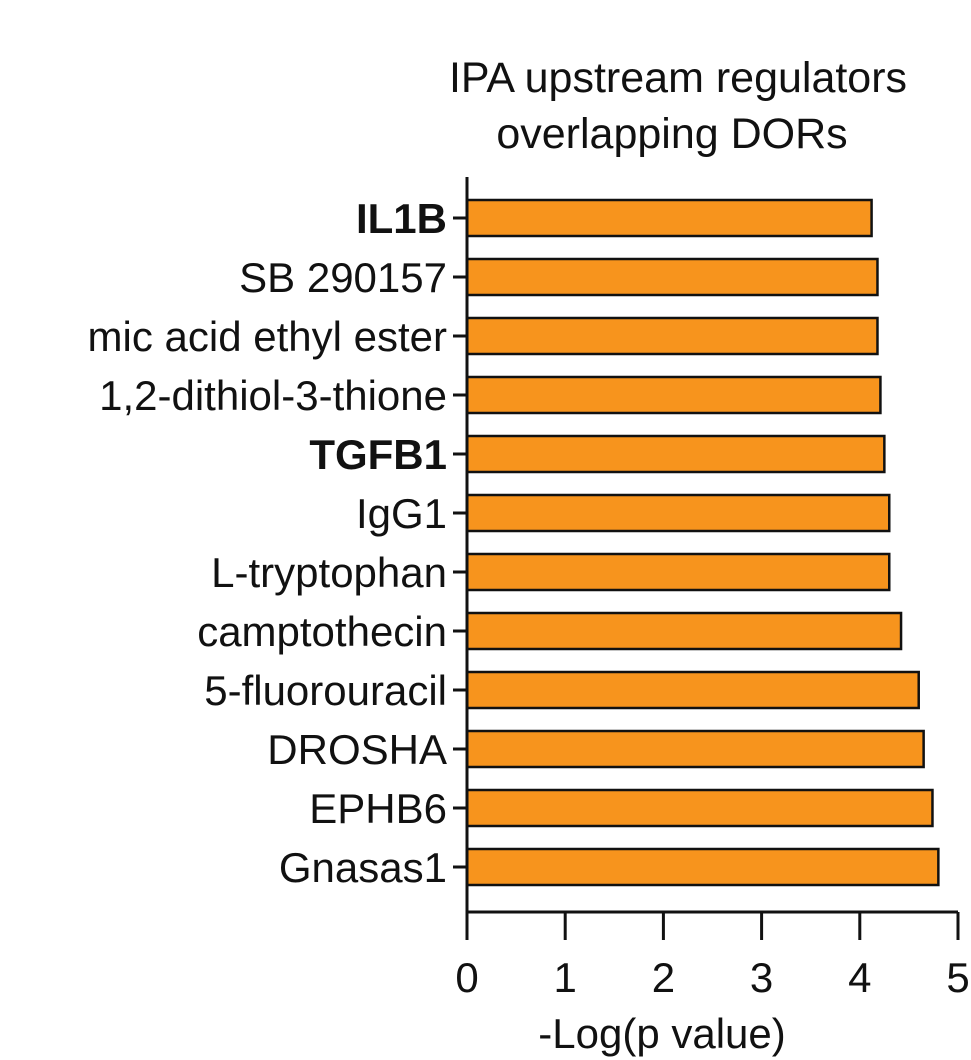 The image size is (971, 1060). What do you see at coordinates (357, 749) in the screenshot?
I see `category-label-9: DROSHA` at bounding box center [357, 749].